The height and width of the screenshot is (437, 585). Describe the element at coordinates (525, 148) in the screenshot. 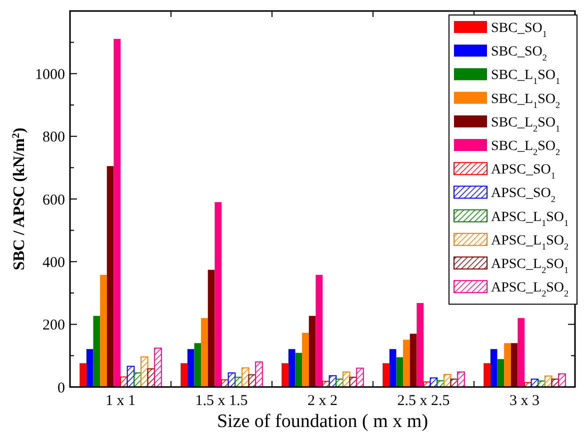

I see `legend-label: SBC_L$_{2}$SO$_{2}$` at that location.